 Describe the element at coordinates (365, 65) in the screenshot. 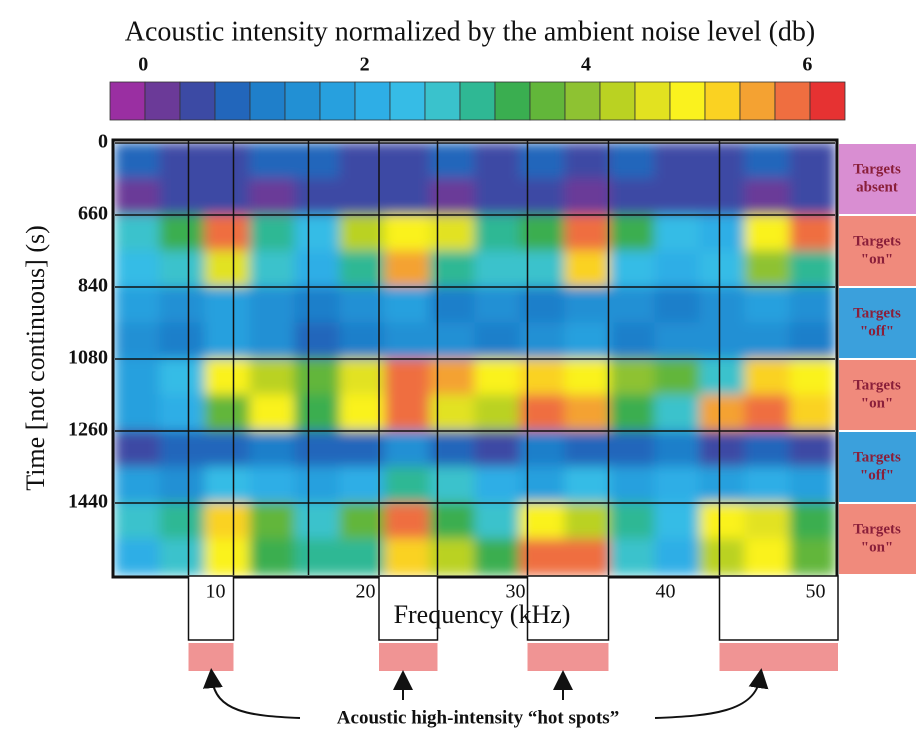

I see `colorbar-tick-label: 2` at that location.